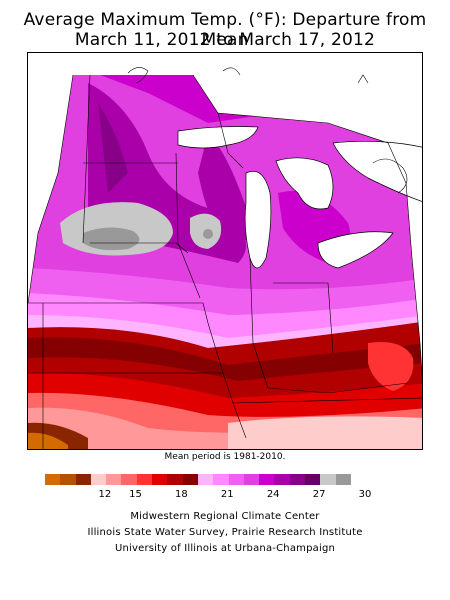  What do you see at coordinates (319, 494) in the screenshot?
I see `legend-tick-label: 27` at bounding box center [319, 494].